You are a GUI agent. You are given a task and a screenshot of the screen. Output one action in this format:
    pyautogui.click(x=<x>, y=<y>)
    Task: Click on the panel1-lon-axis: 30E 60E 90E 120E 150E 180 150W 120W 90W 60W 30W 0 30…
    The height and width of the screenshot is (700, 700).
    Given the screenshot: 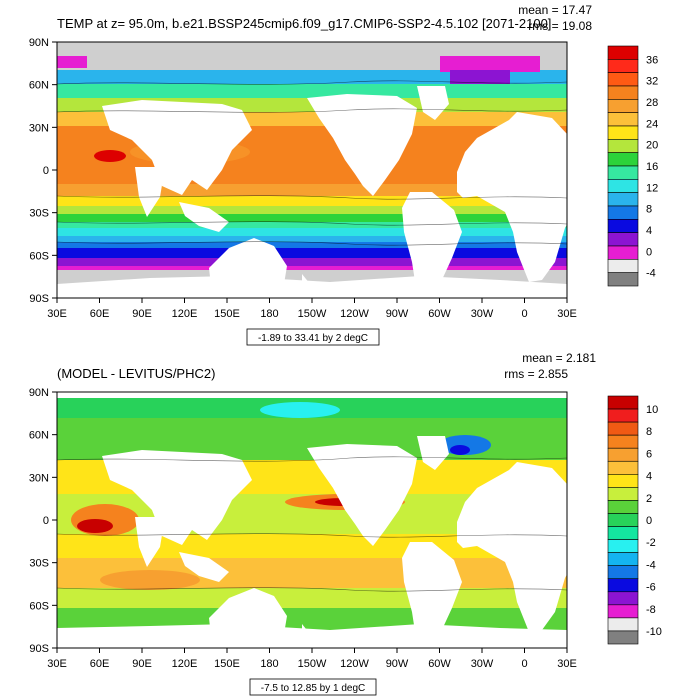 What is the action you would take?
    pyautogui.click(x=312, y=309)
    